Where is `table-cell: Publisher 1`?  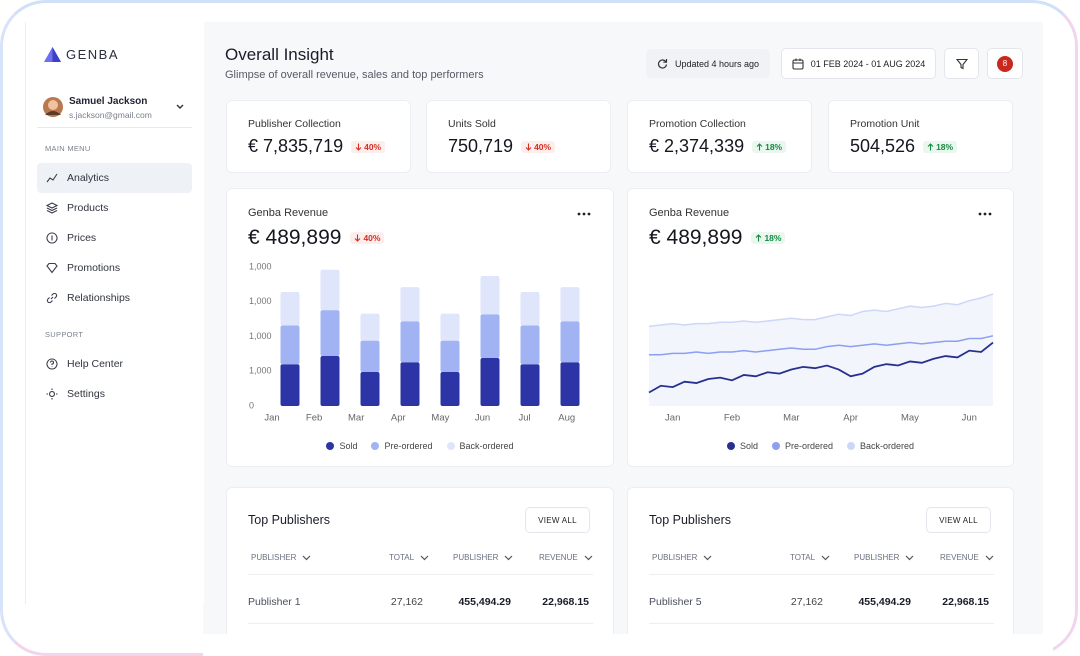
table-cell: Publisher 1 is located at coordinates (274, 602).